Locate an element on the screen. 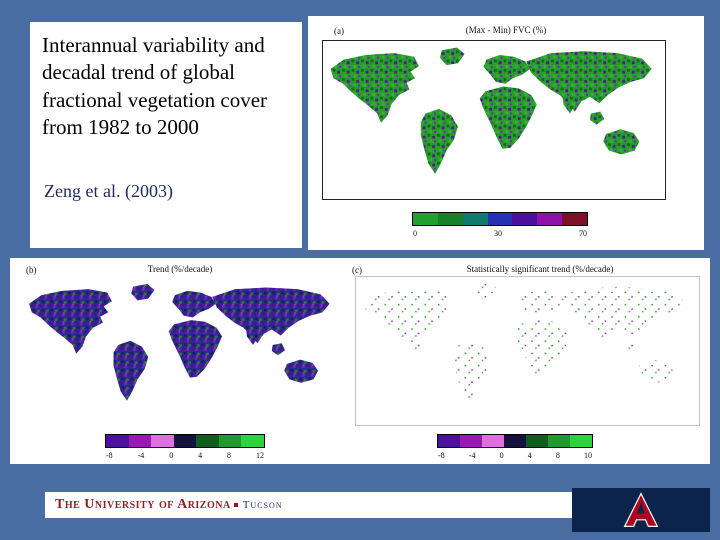 The image size is (720, 540). red-dot-icon is located at coordinates (235, 505).